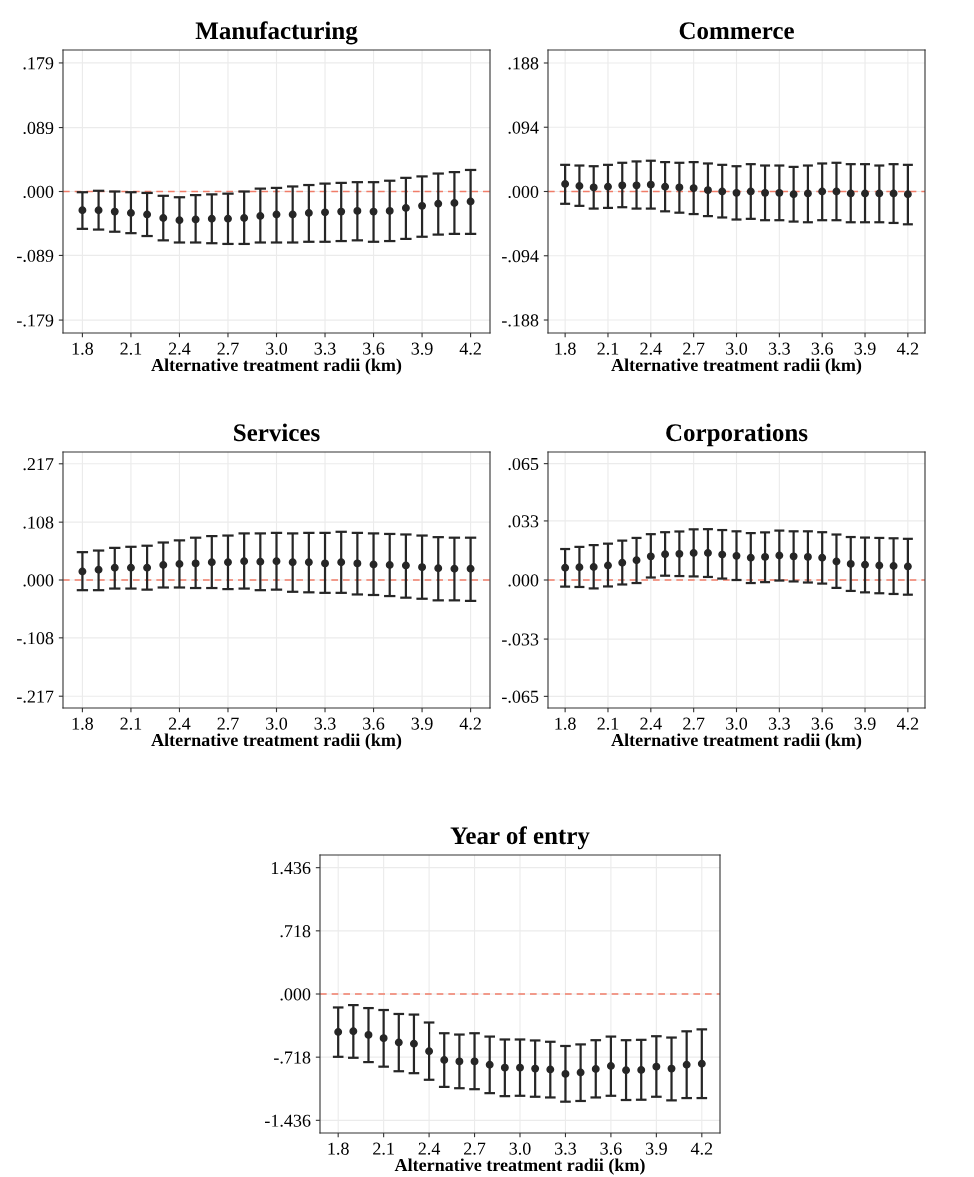 This screenshot has height=1177, width=974. I want to click on y-tick-label: -1.436, so click(288, 1120).